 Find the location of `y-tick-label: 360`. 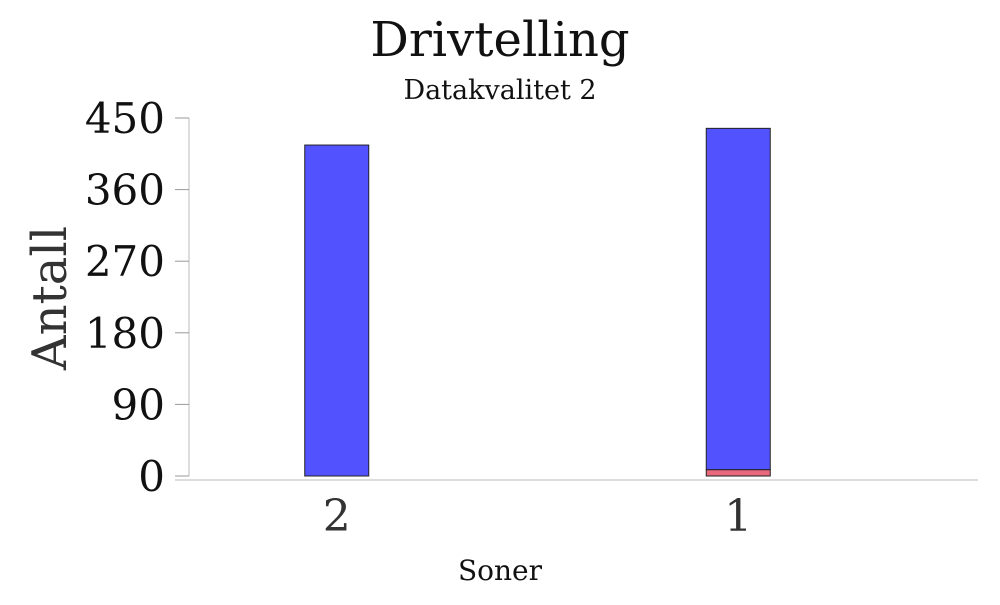

y-tick-label: 360 is located at coordinates (125, 190).